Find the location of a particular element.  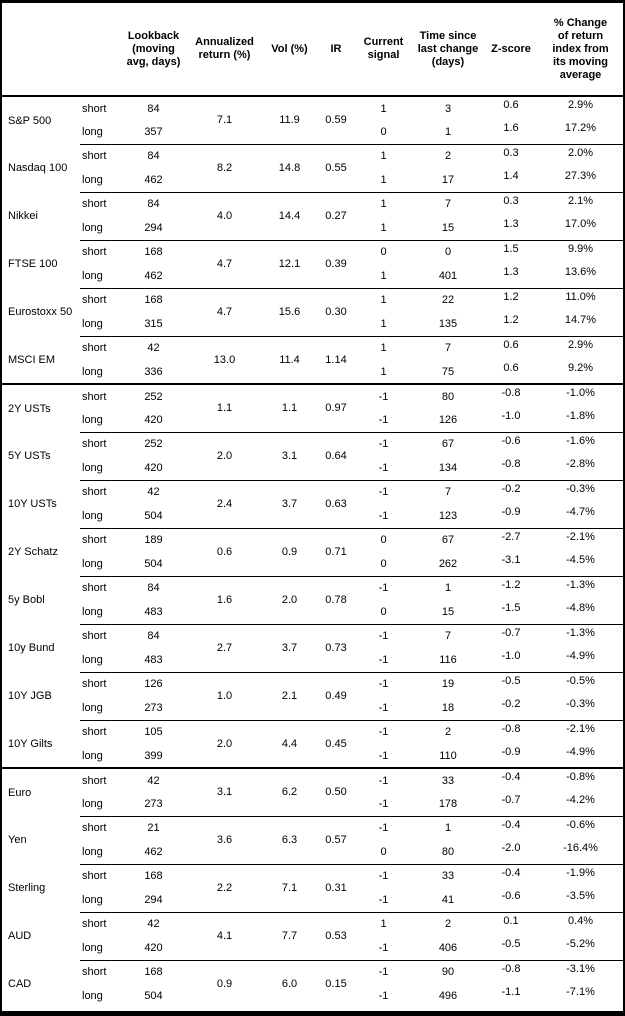

z-score-value: 1.3 is located at coordinates (511, 228).